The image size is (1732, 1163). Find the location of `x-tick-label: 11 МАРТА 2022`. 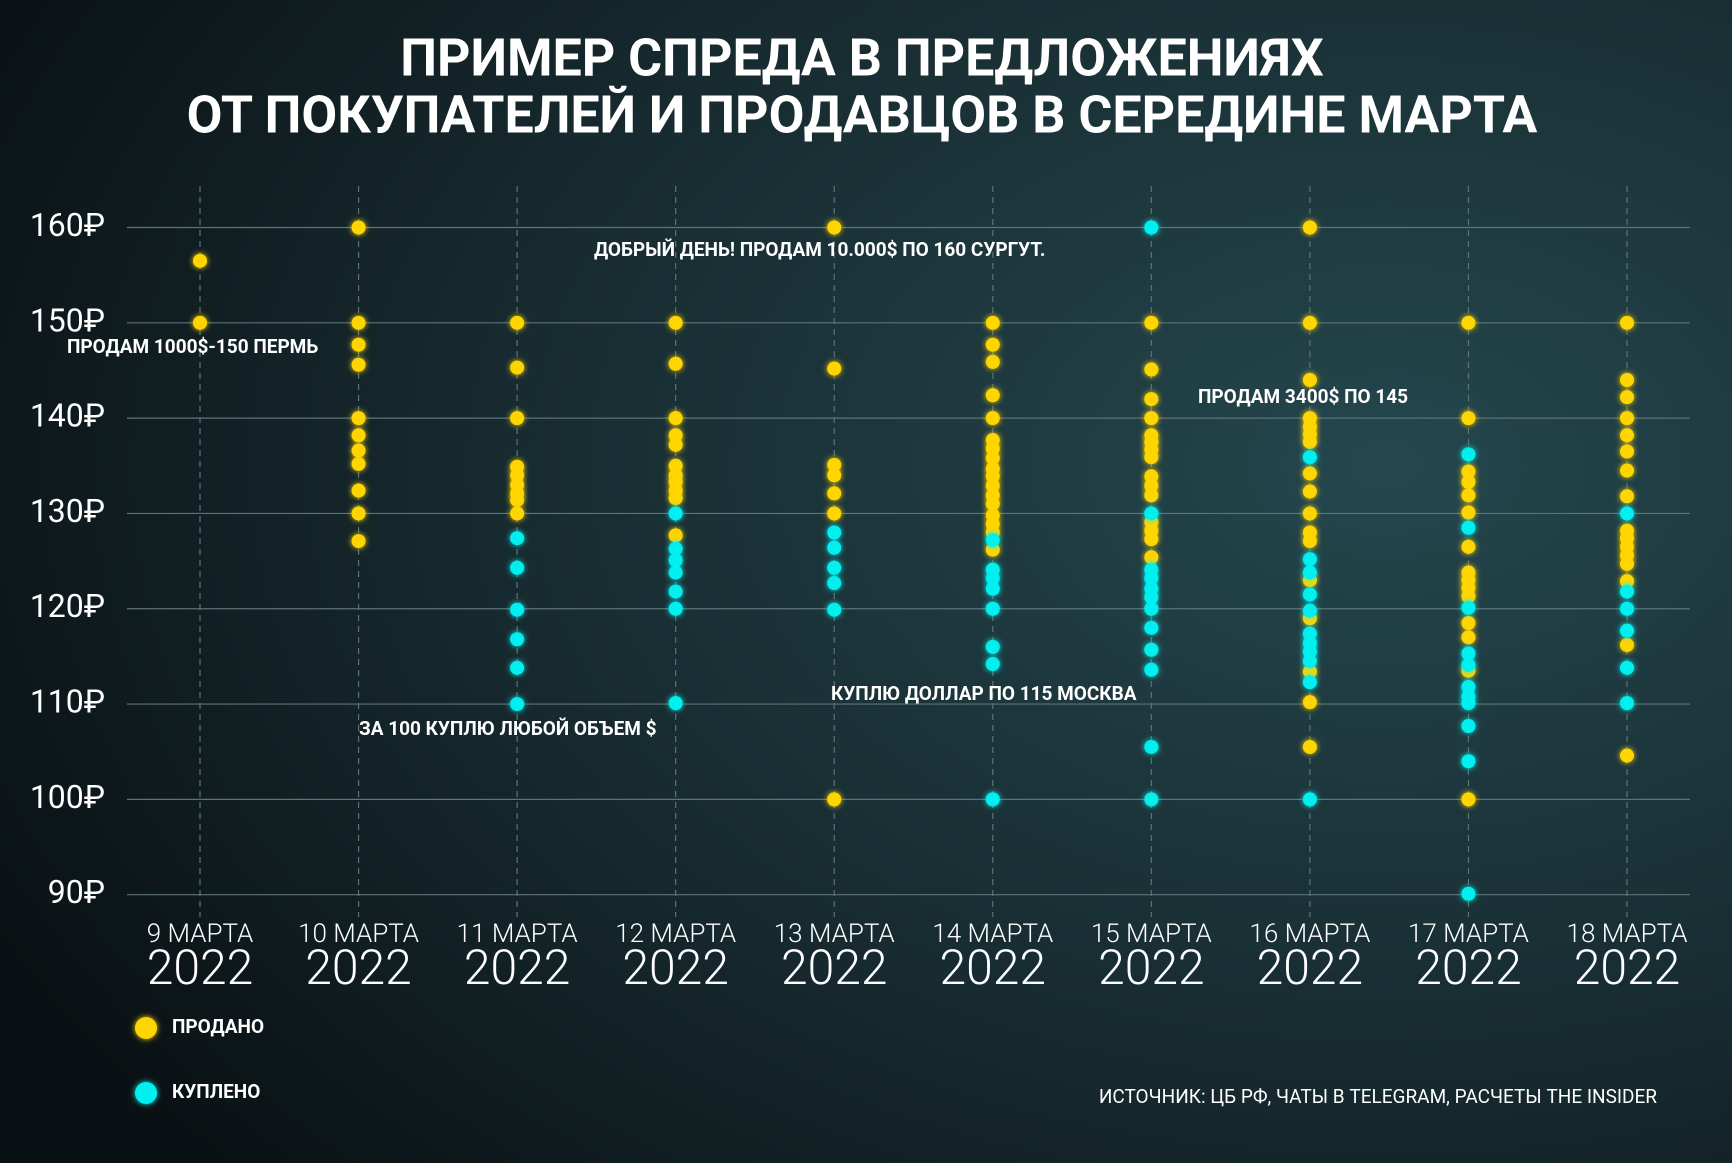

x-tick-label: 11 МАРТА 2022 is located at coordinates (517, 957).